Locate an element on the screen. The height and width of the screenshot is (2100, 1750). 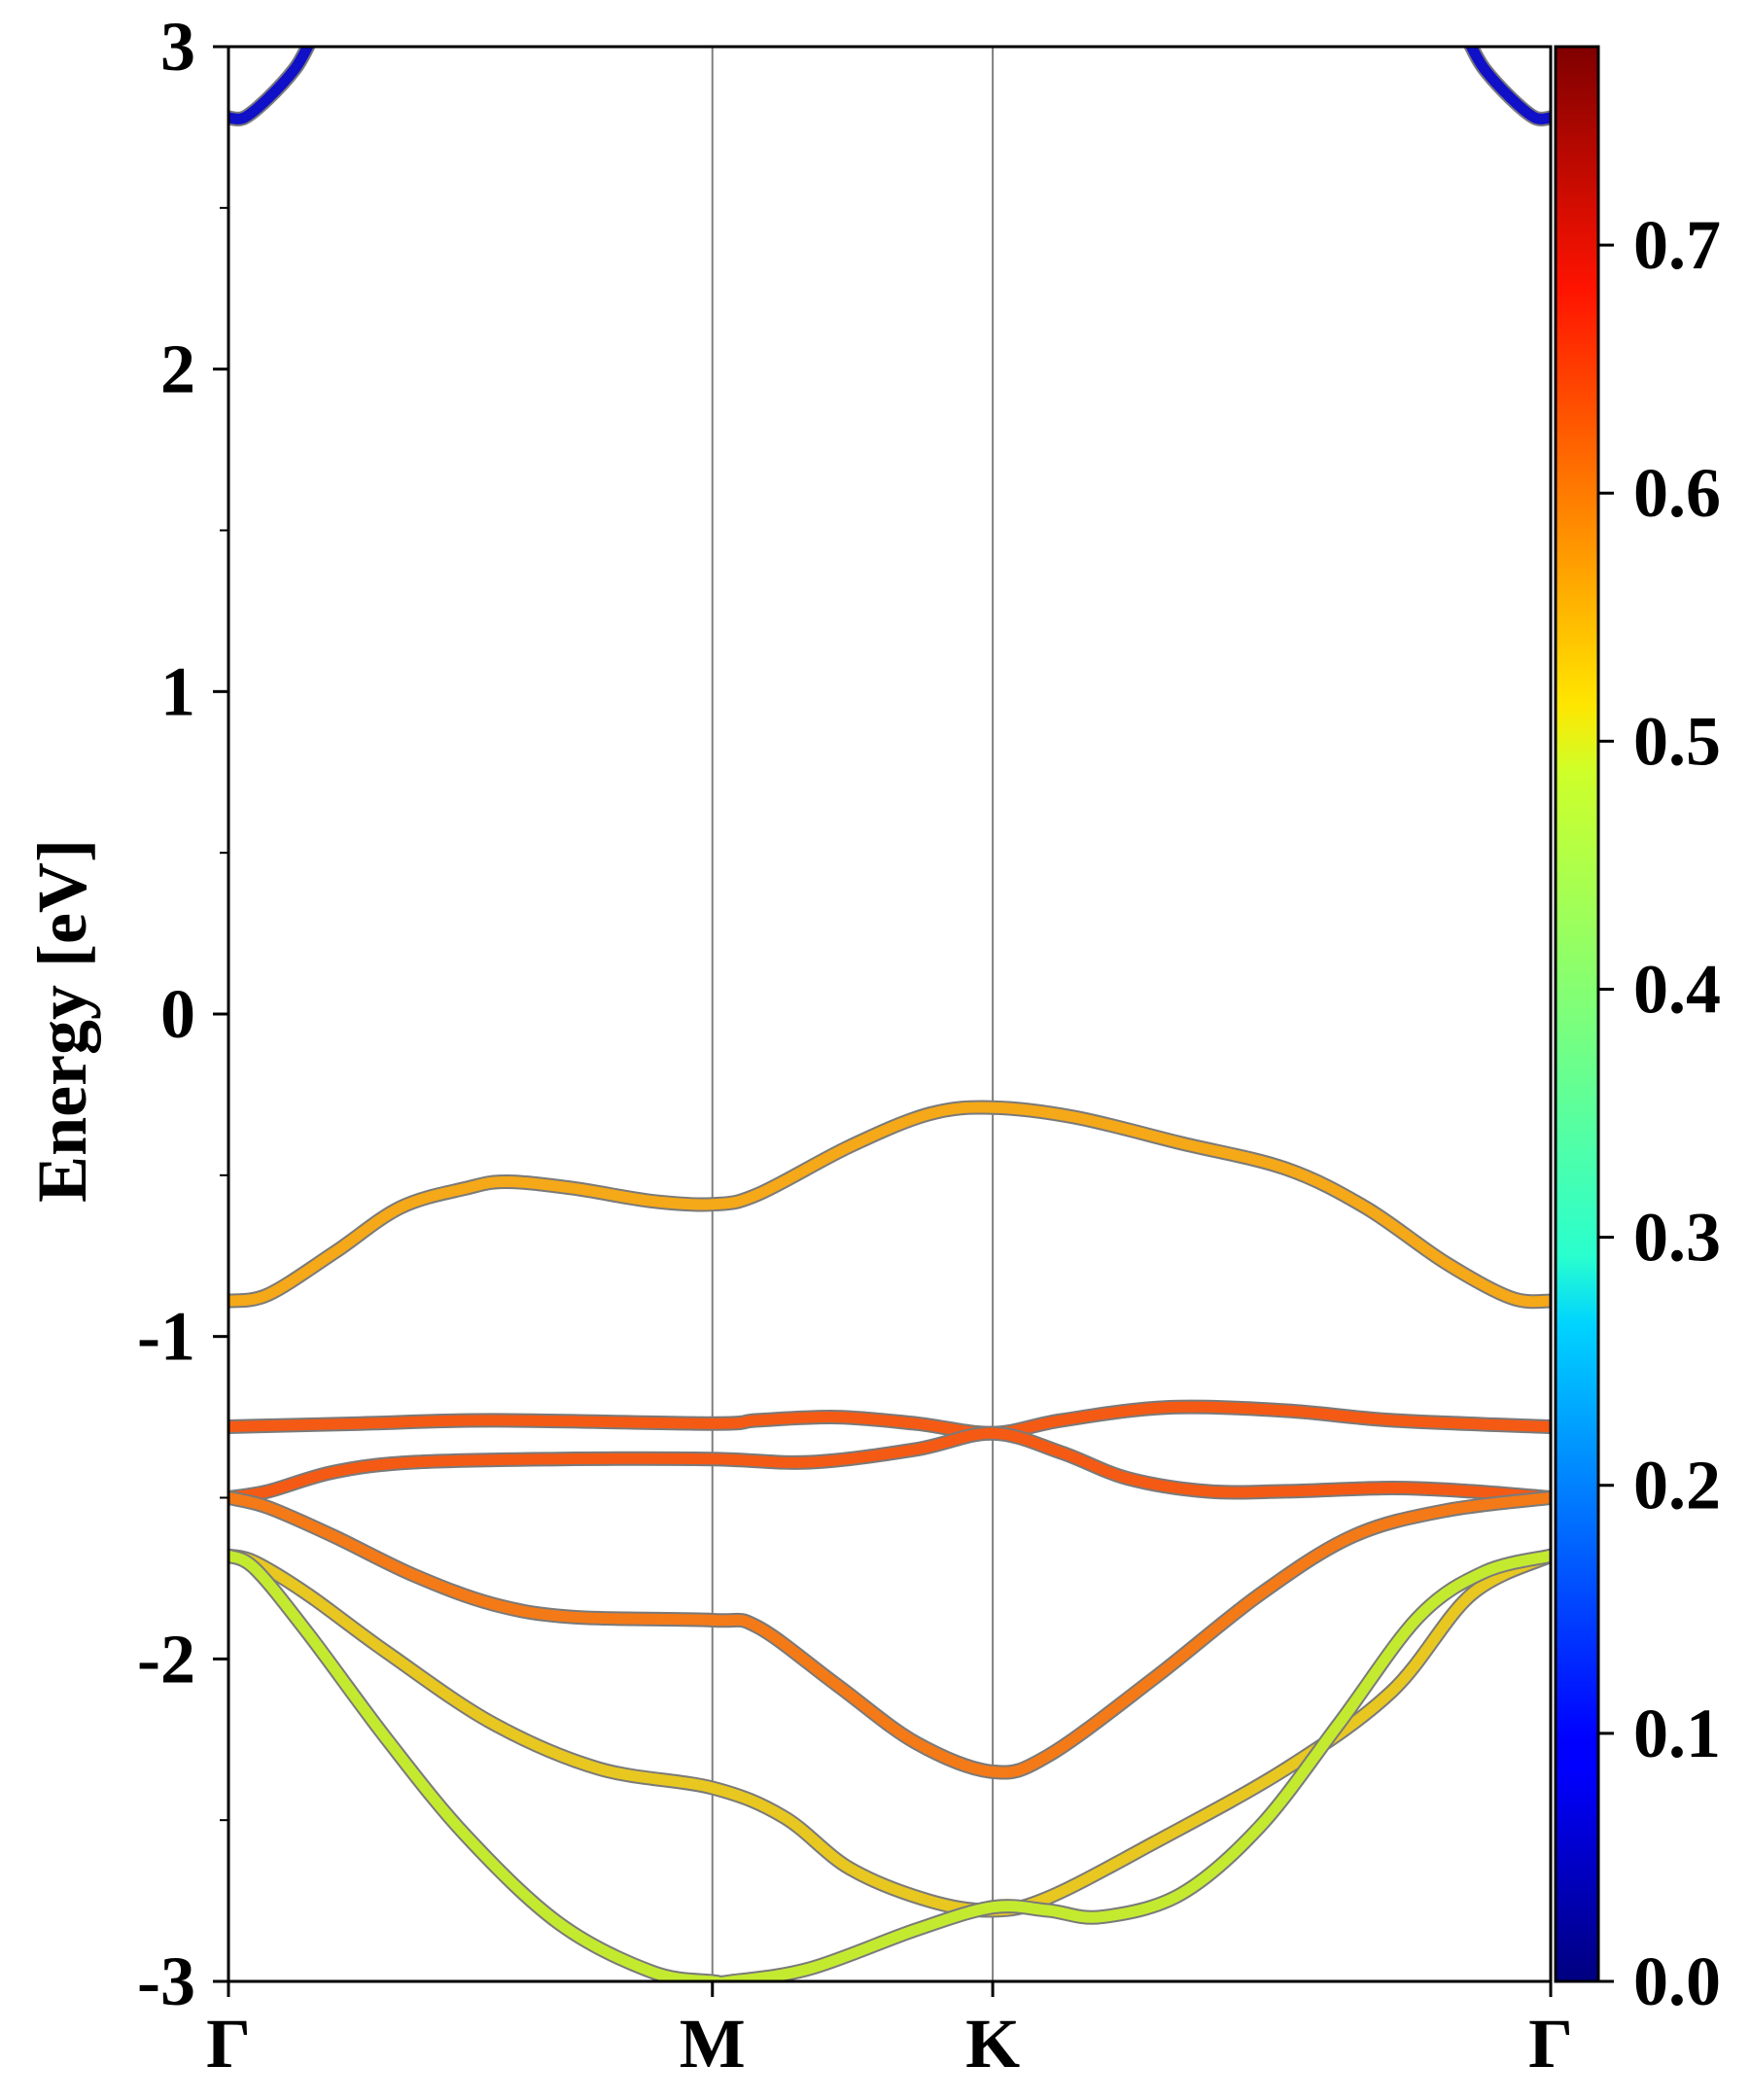
y-tick-label-6: -3 is located at coordinates (166, 1981).